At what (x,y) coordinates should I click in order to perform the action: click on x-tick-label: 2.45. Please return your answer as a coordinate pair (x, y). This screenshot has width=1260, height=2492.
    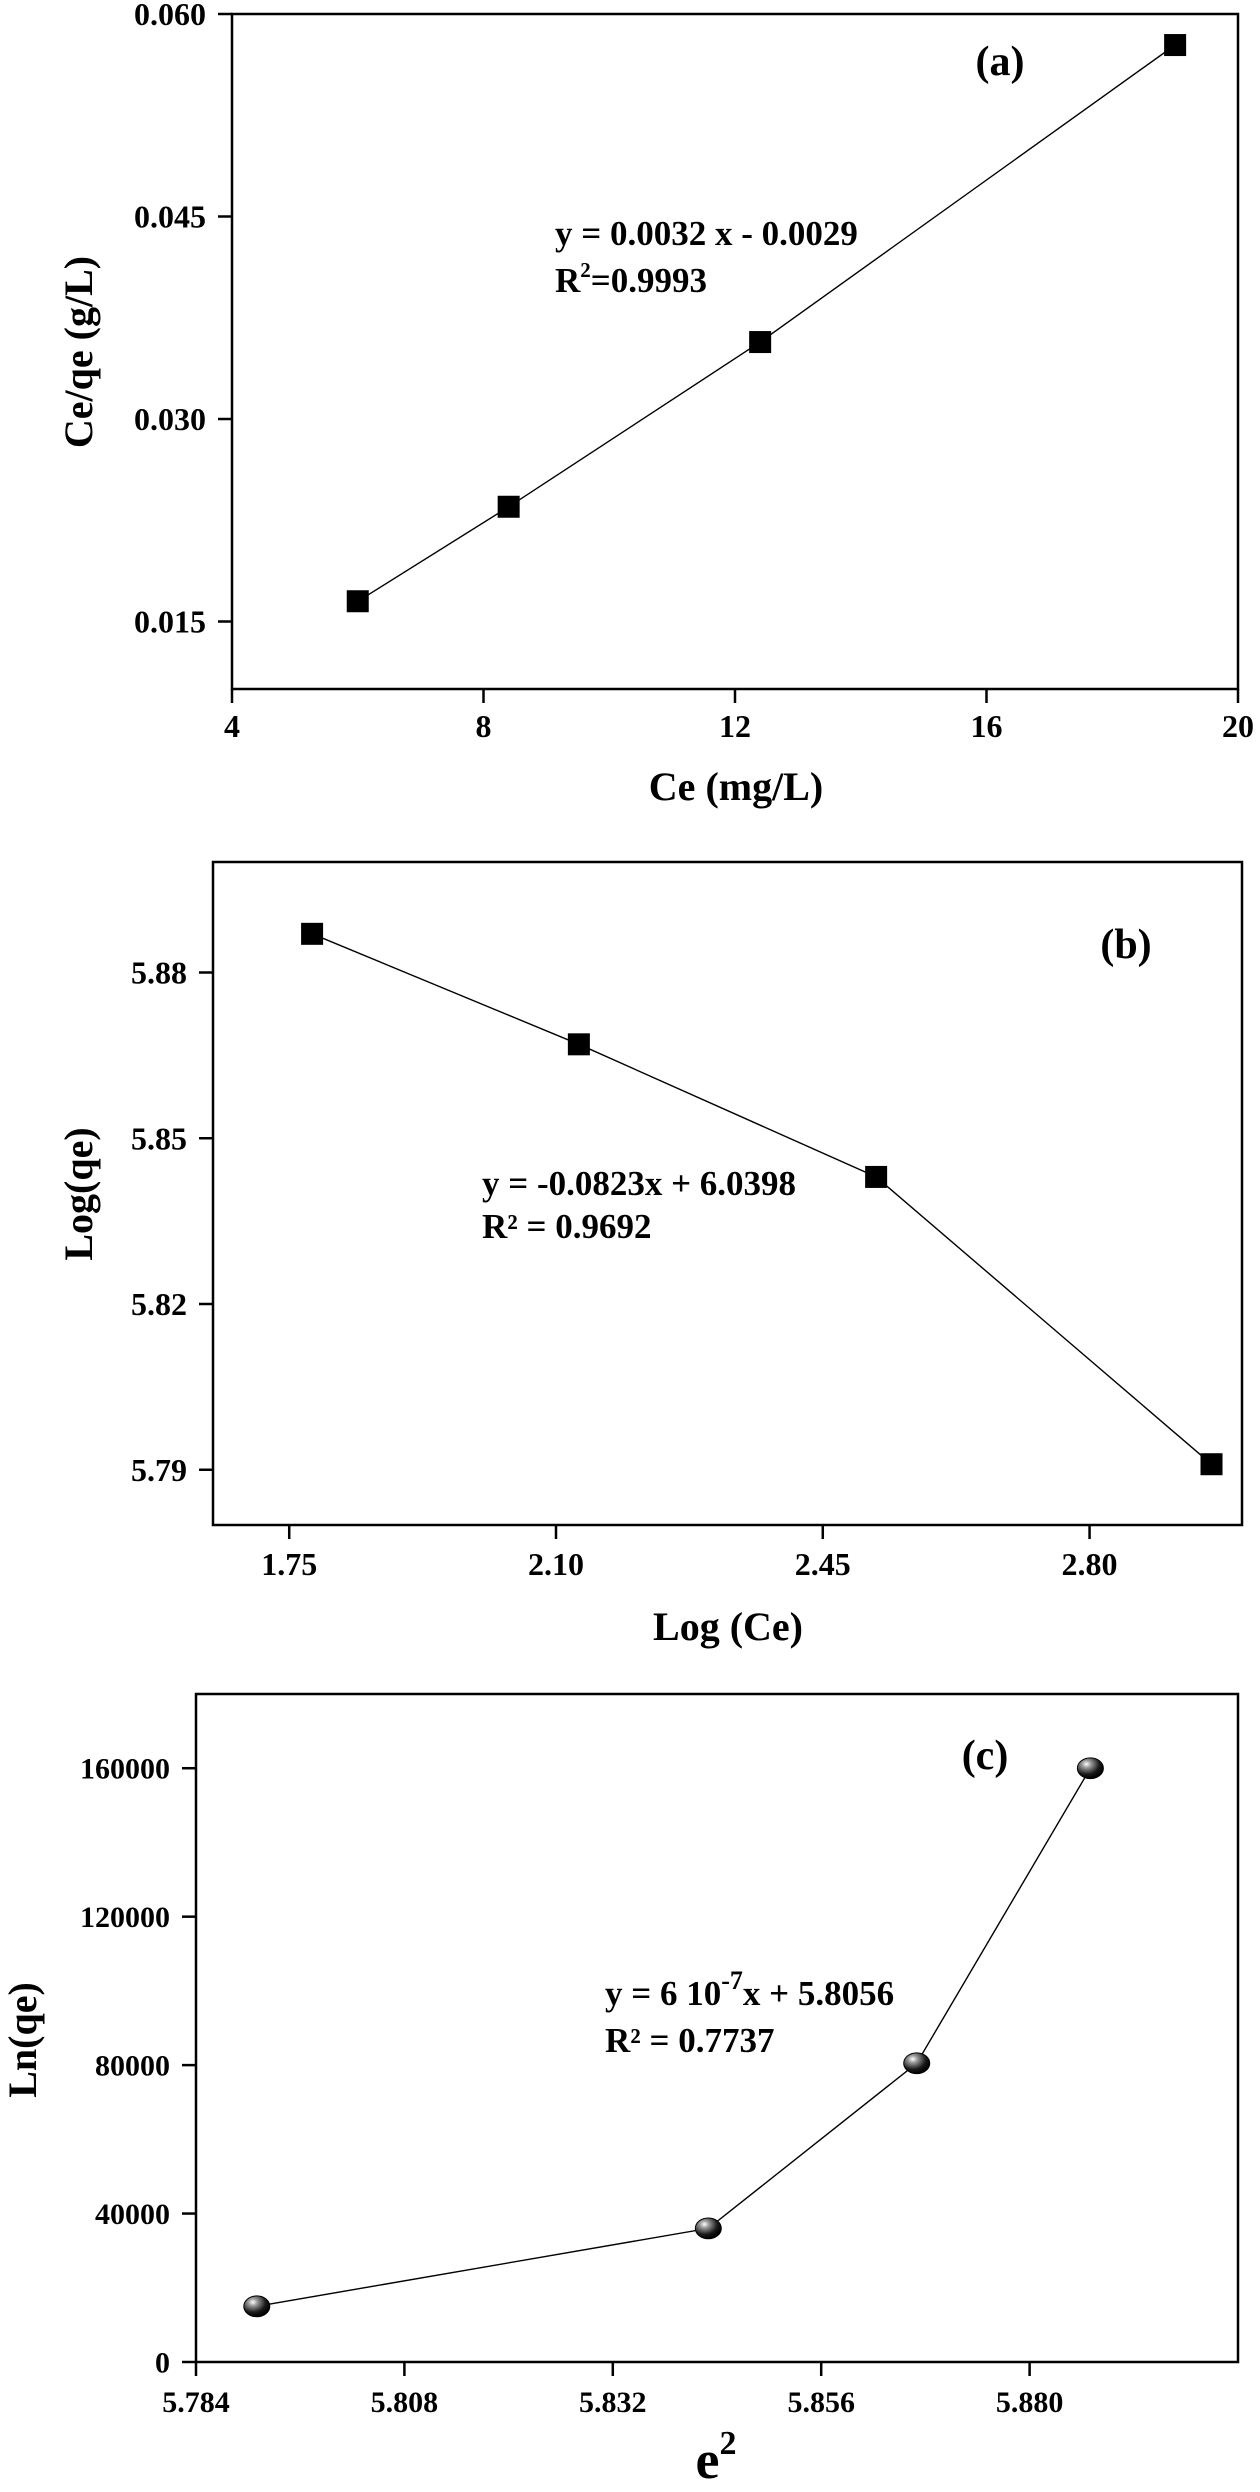
    Looking at the image, I should click on (823, 1564).